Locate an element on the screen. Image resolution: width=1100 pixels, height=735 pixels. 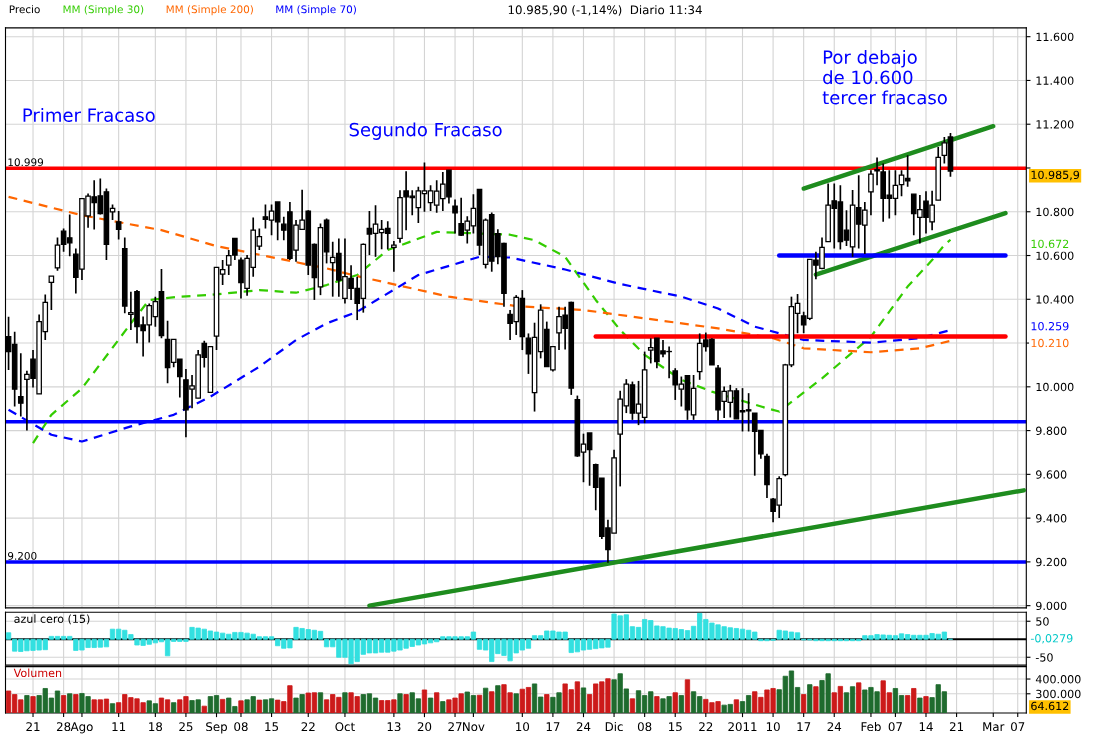
x-tick-label: 18 is located at coordinates (156, 727).